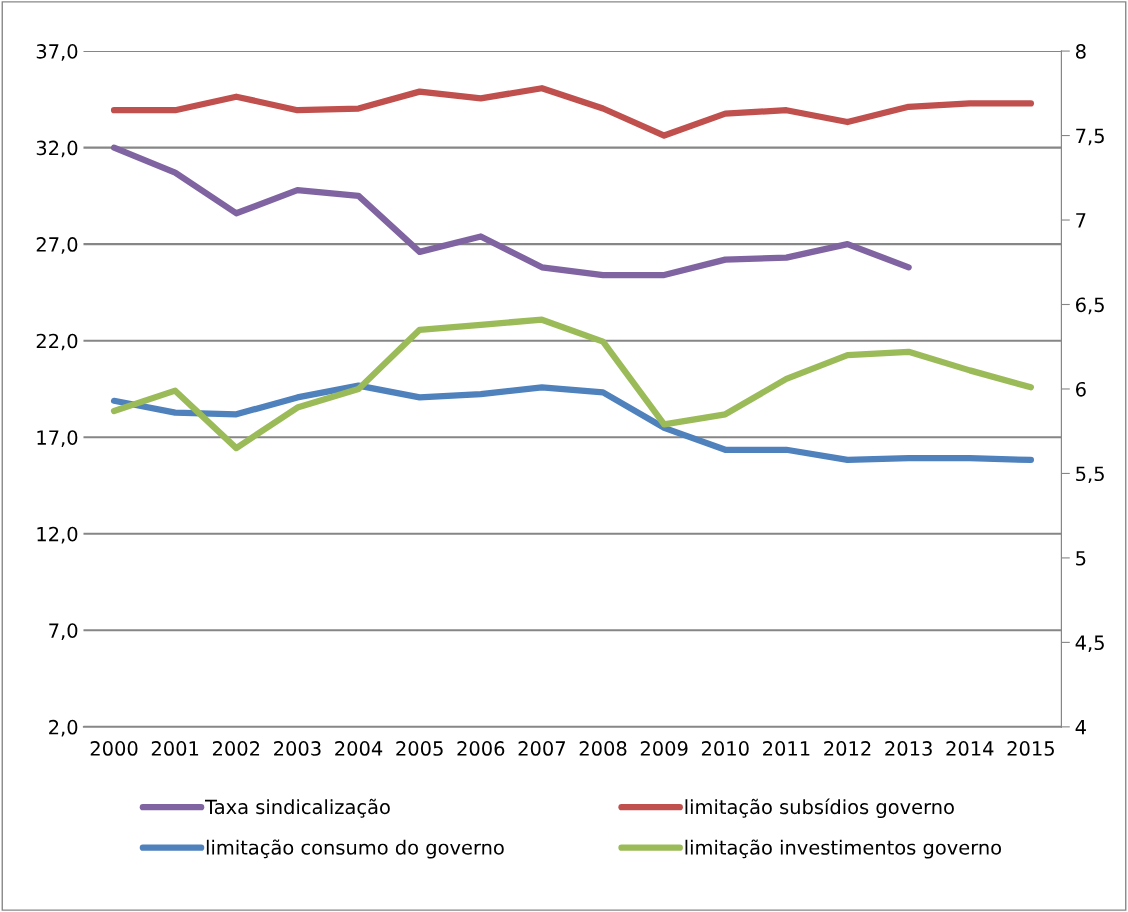  What do you see at coordinates (481, 748) in the screenshot?
I see `x-tick-label: 2006` at bounding box center [481, 748].